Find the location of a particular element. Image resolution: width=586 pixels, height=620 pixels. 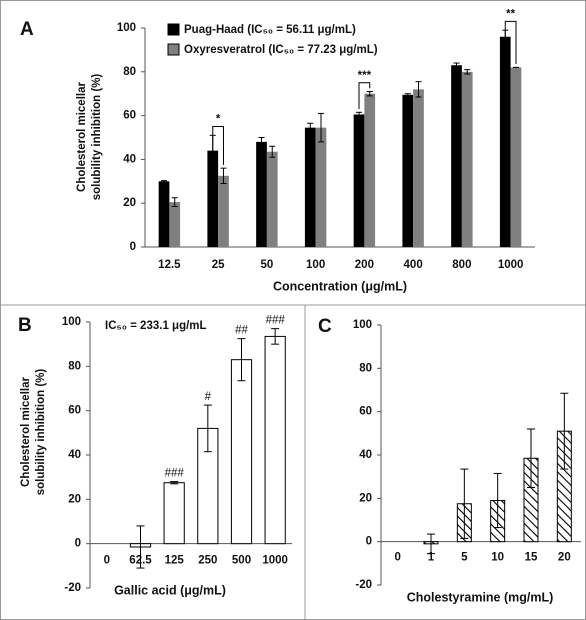

x-tick-label: 125 is located at coordinates (175, 561).